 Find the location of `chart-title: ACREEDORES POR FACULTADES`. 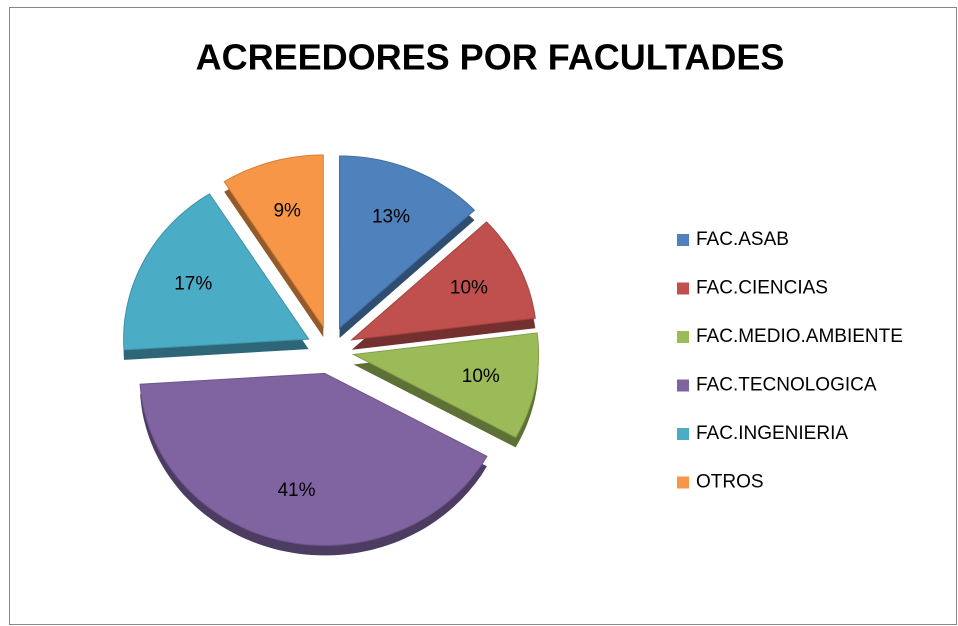

chart-title: ACREEDORES POR FACULTADES is located at coordinates (490, 57).